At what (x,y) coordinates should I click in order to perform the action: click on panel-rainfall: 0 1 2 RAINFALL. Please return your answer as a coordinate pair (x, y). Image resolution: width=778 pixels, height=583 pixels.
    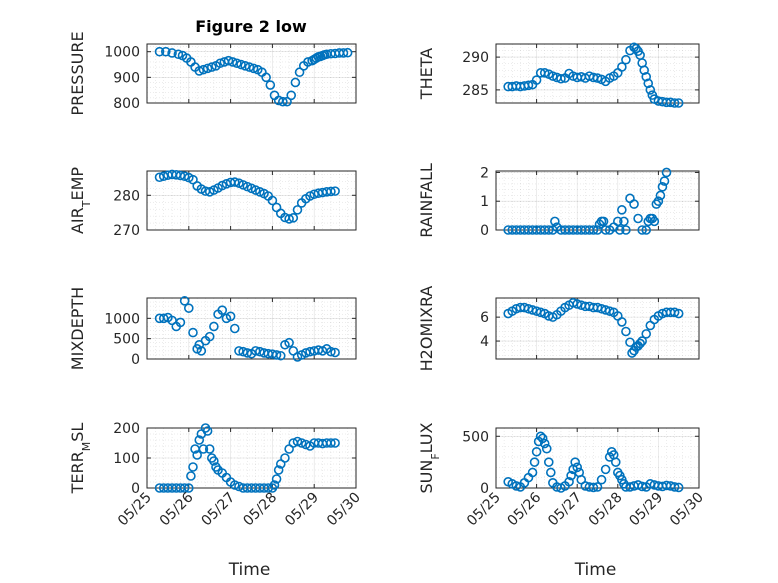
    Looking at the image, I should click on (558, 201).